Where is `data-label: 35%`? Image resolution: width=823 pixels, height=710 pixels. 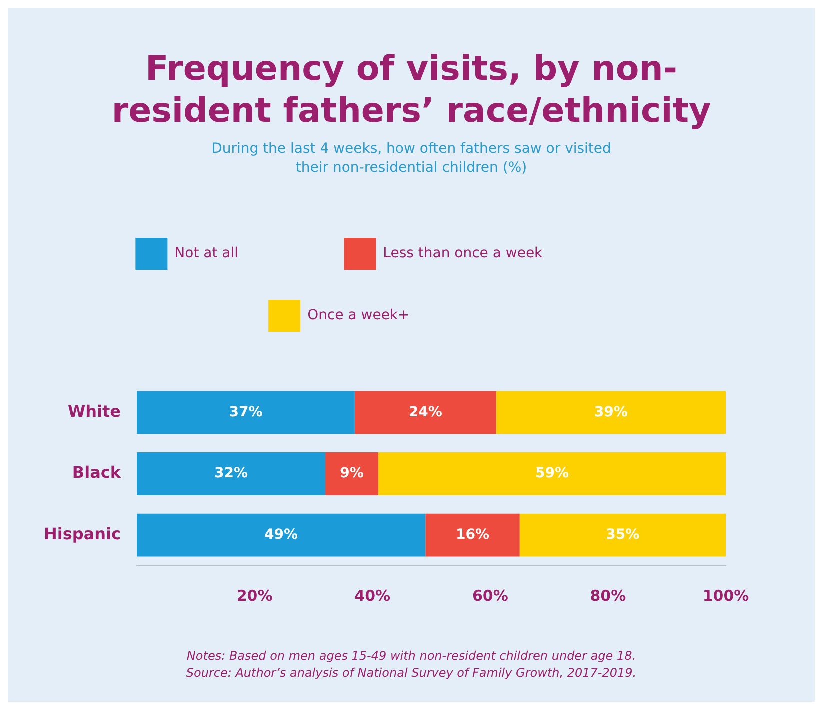
data-label: 35% is located at coordinates (623, 534).